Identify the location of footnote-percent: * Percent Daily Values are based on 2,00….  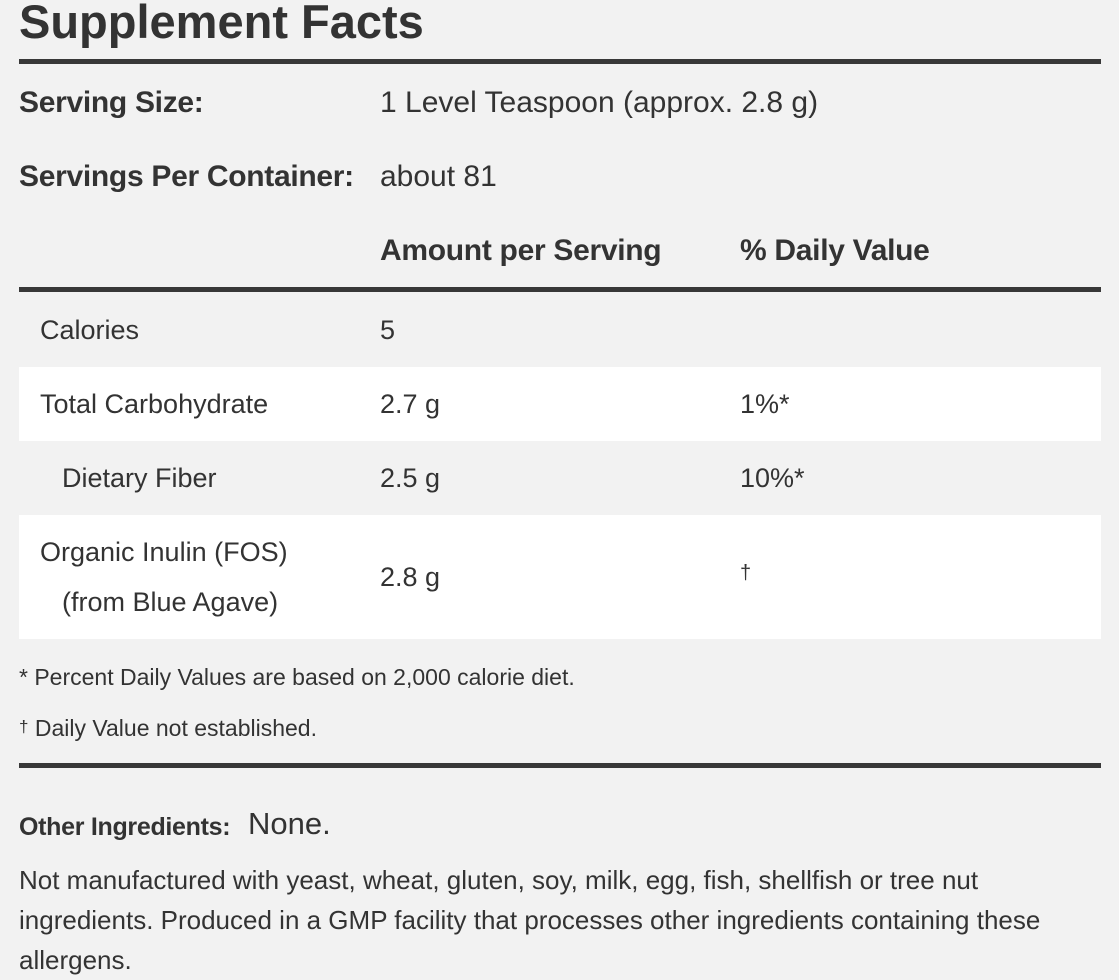
(297, 677).